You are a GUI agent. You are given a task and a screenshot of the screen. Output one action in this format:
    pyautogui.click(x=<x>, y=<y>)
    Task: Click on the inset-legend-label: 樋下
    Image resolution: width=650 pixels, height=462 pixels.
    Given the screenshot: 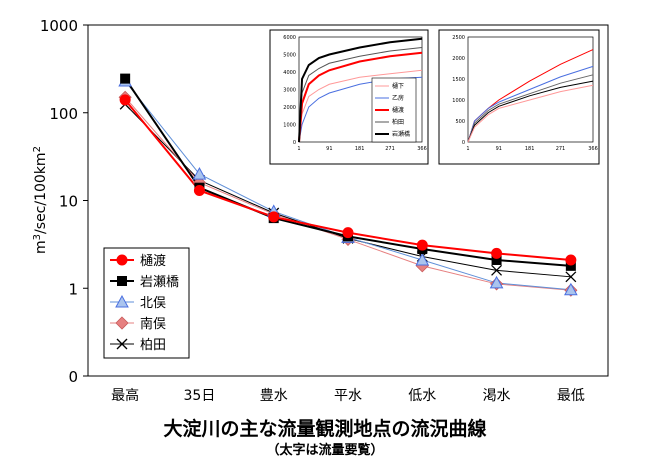 What is the action you would take?
    pyautogui.click(x=398, y=86)
    